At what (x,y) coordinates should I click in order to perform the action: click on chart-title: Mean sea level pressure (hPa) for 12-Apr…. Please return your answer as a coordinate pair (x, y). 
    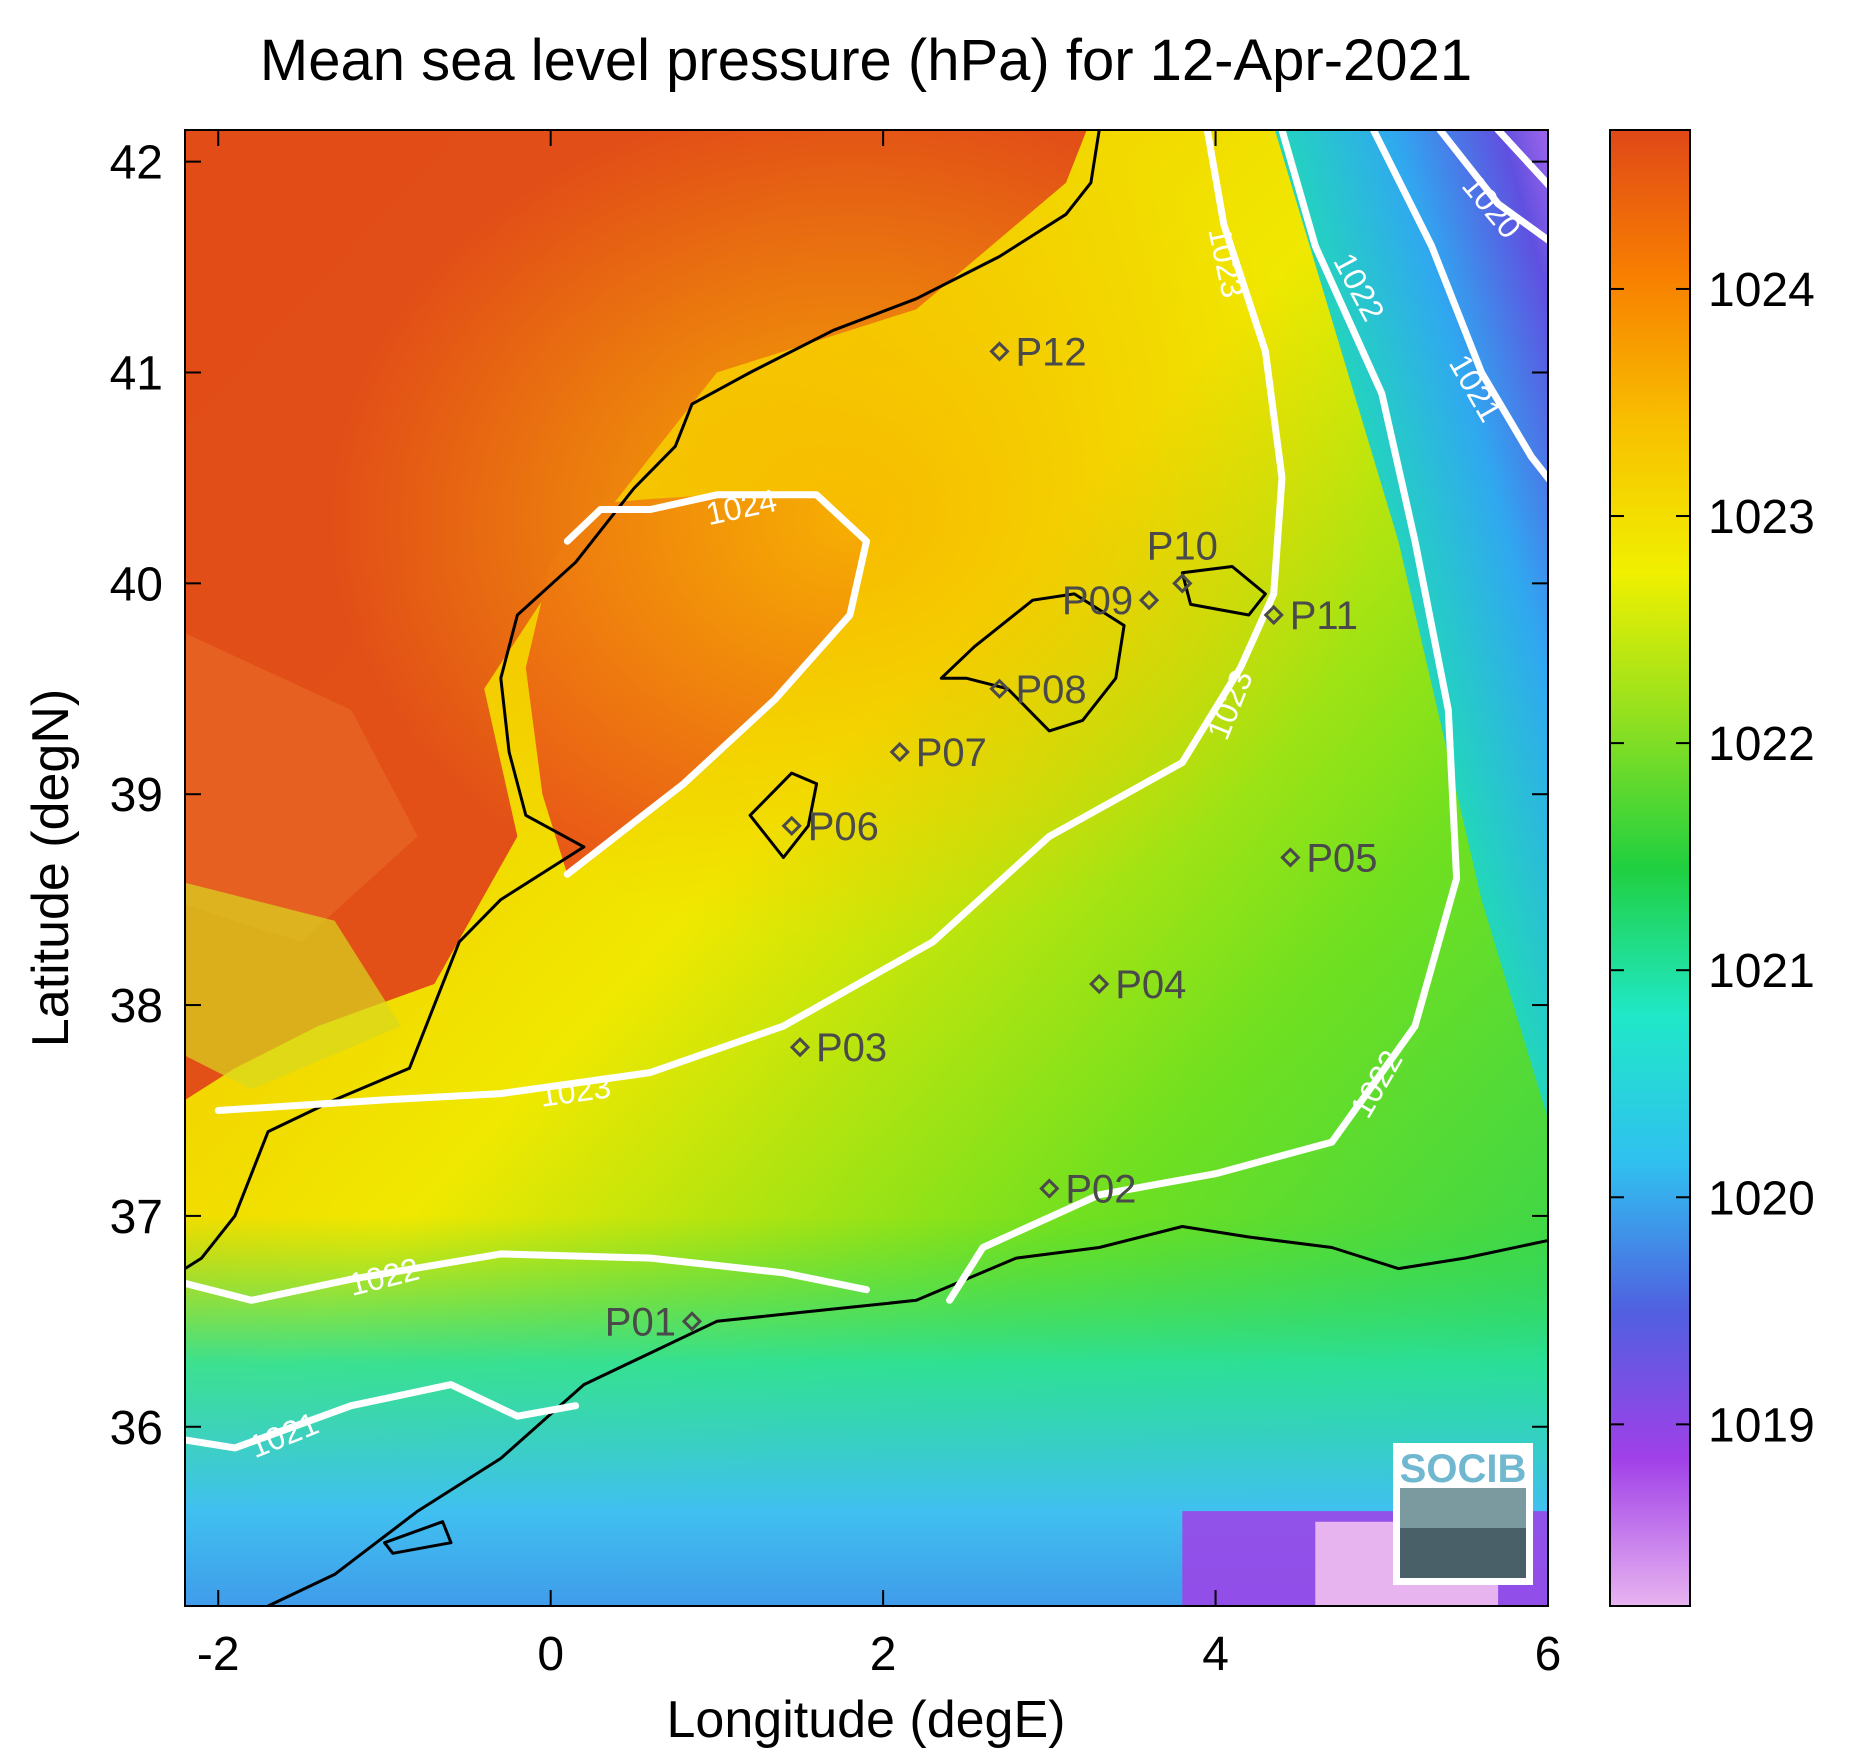
    Looking at the image, I should click on (866, 60).